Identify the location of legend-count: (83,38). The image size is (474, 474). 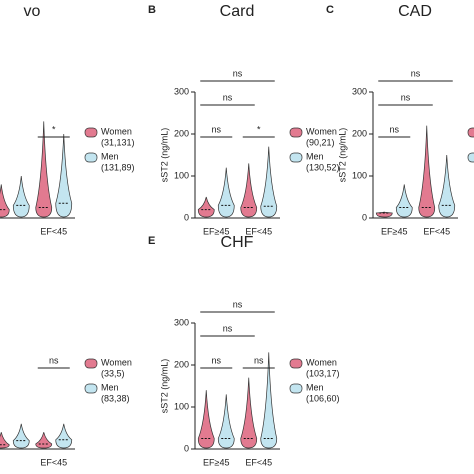
(115, 398).